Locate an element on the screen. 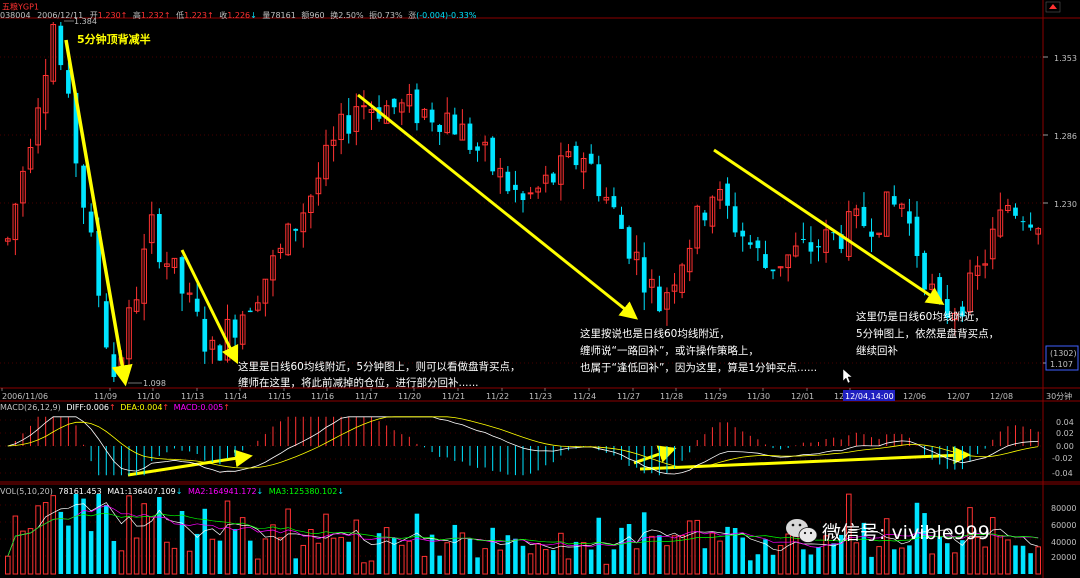 Image resolution: width=1080 pixels, height=578 pixels. macd-title: MACD(26,12,9) is located at coordinates (30, 407).